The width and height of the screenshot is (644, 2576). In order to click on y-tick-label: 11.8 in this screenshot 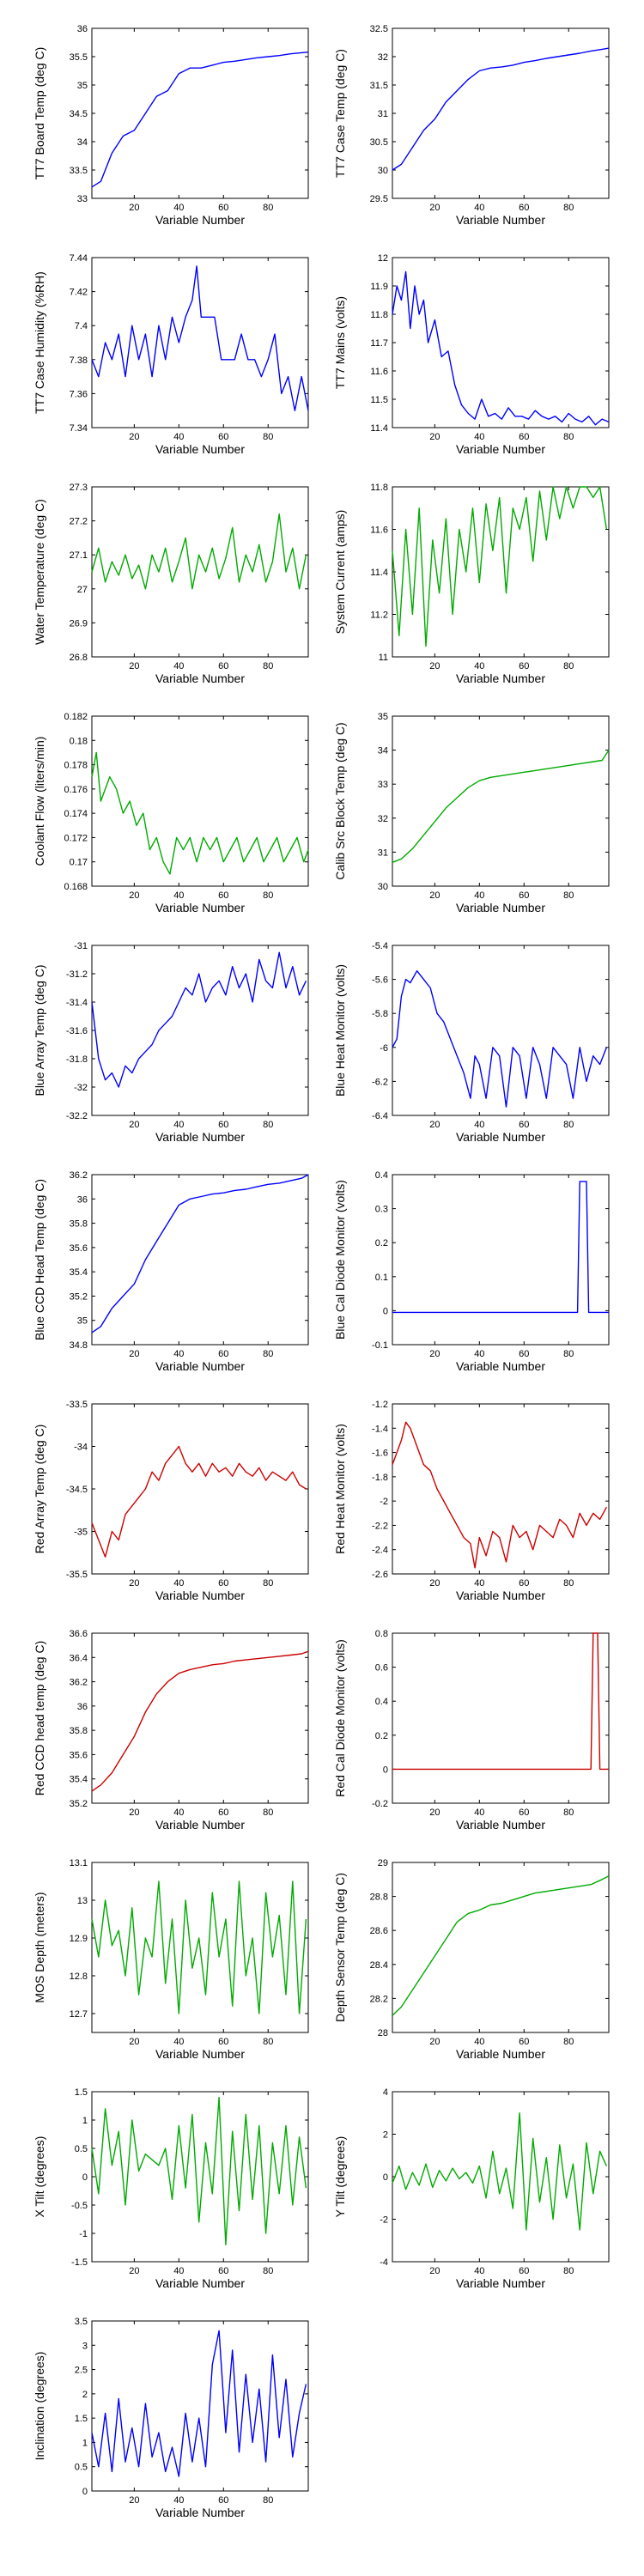, I will do `click(379, 488)`.